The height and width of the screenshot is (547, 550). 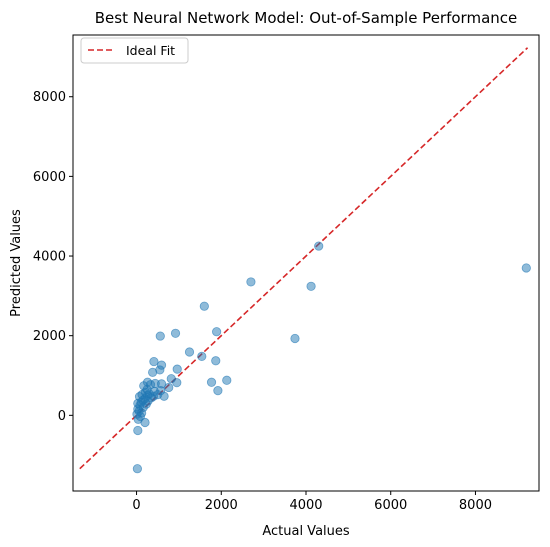 I want to click on y-tick-label: 2000, so click(x=49, y=336).